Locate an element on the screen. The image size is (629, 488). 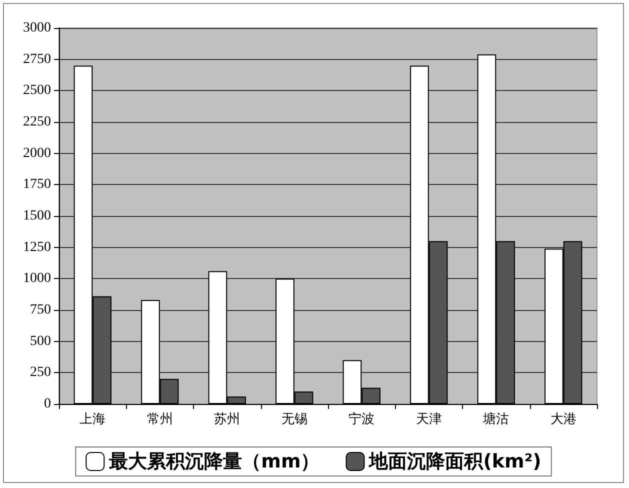
y-tick-label: 2250 is located at coordinates (37, 122).